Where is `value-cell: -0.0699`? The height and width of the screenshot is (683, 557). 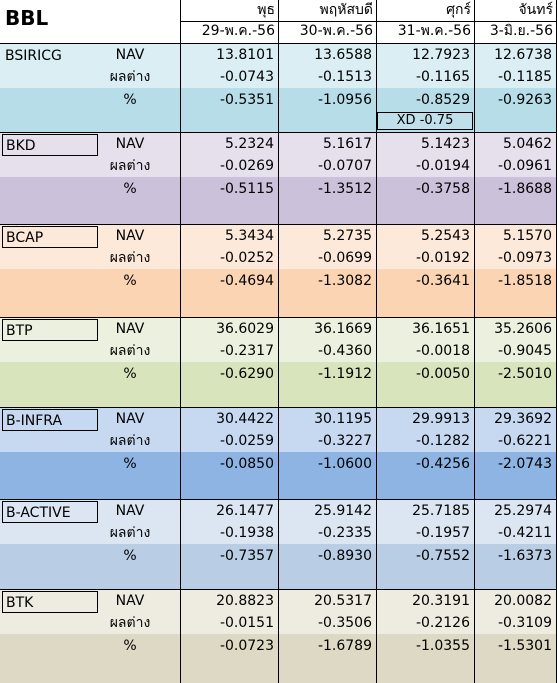
value-cell: -0.0699 is located at coordinates (344, 258).